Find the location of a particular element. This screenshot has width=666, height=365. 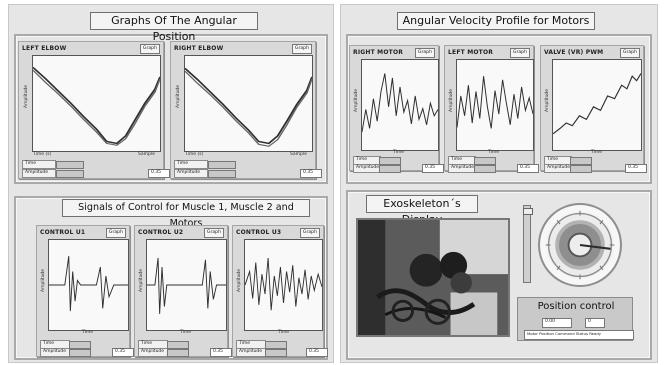

plot-area-left-motor is located at coordinates (495, 105).